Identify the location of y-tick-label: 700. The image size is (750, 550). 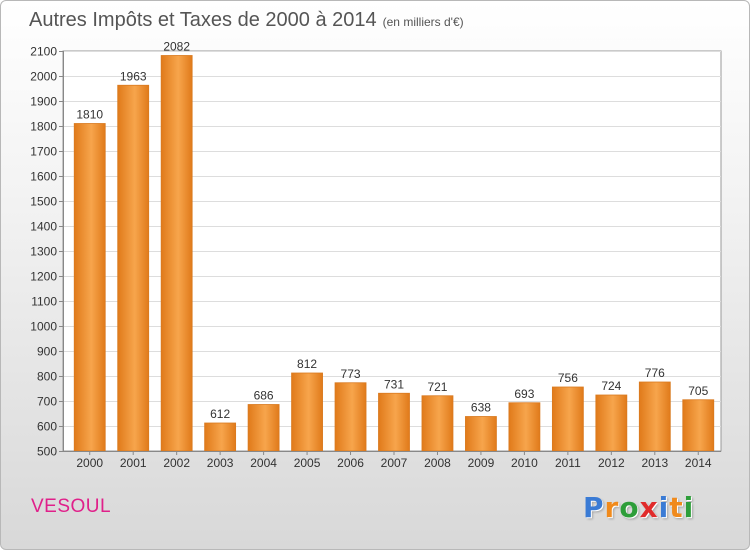
(47, 402).